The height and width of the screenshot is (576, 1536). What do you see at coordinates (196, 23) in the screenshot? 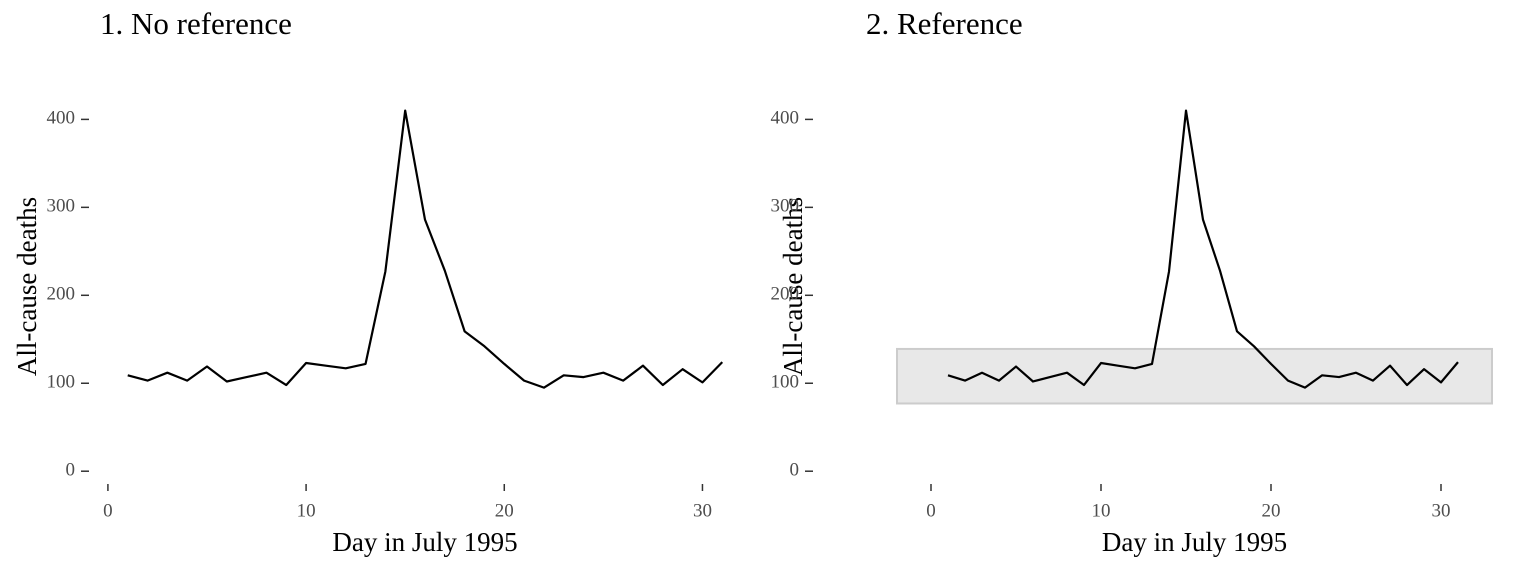
I see `chart-title: 1. No reference` at bounding box center [196, 23].